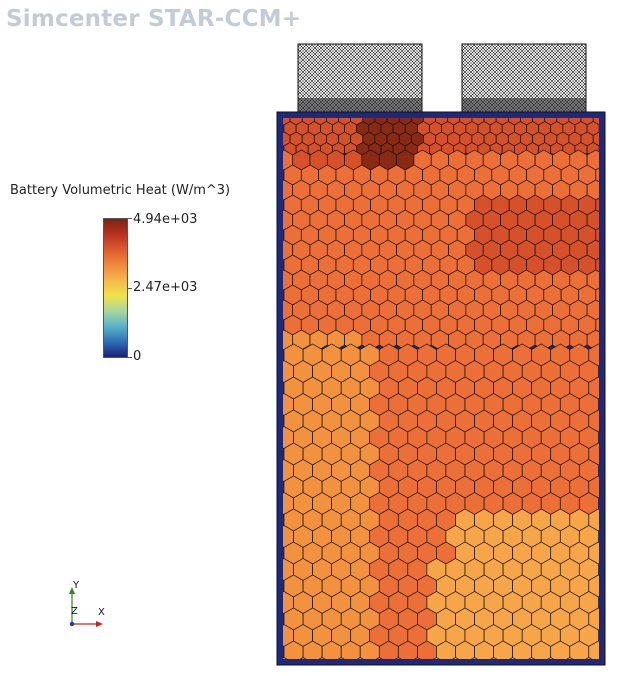 The height and width of the screenshot is (676, 629). Describe the element at coordinates (120, 190) in the screenshot. I see `legend-title: Battery Volumetric Heat (W/m^3)` at that location.